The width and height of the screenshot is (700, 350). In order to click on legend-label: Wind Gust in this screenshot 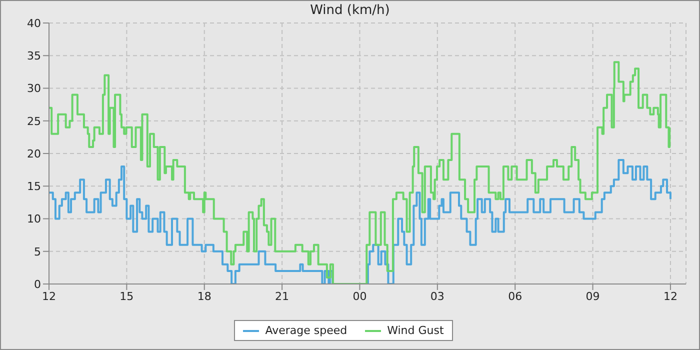, I will do `click(415, 330)`.